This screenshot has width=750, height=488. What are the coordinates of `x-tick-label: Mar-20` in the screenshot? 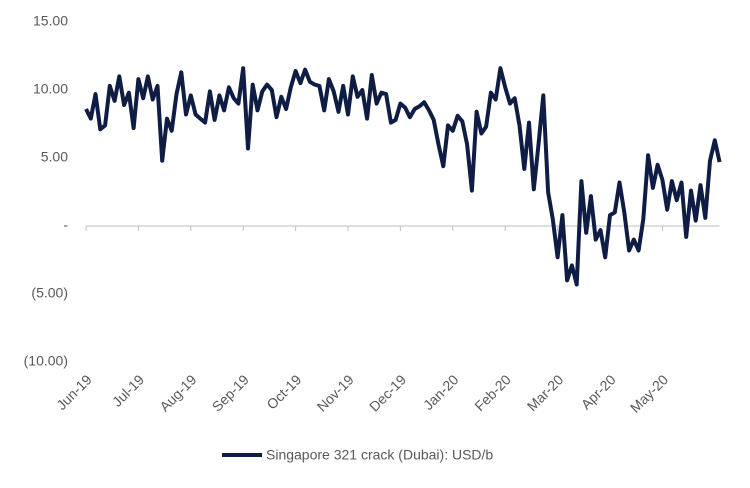 It's located at (545, 392).